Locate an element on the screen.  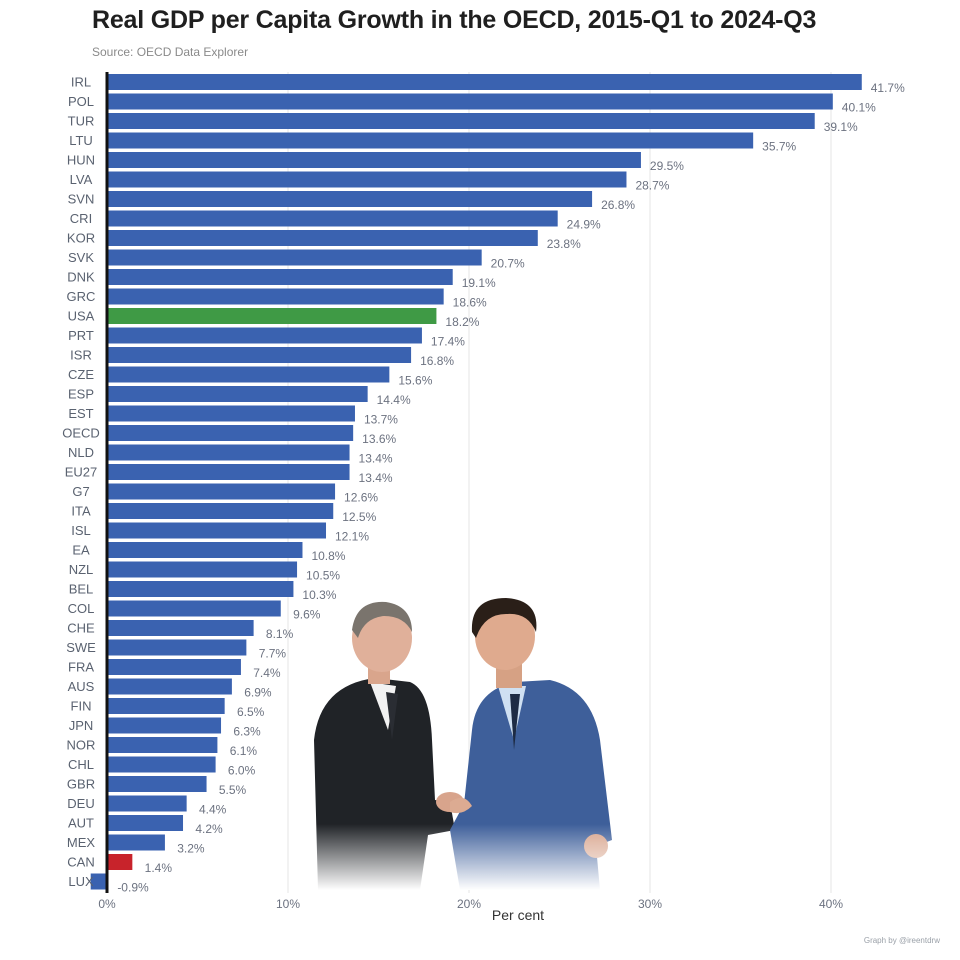
bar-bel is located at coordinates (200, 589).